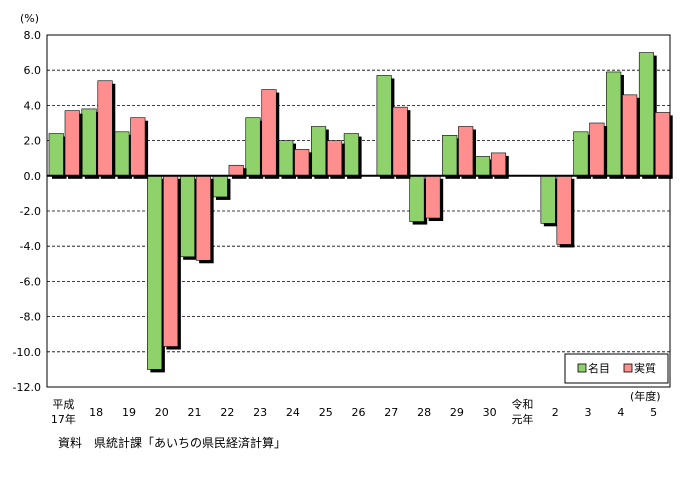 The width and height of the screenshot is (692, 485). Describe the element at coordinates (391, 412) in the screenshot. I see `x-tick-label: 27` at that location.